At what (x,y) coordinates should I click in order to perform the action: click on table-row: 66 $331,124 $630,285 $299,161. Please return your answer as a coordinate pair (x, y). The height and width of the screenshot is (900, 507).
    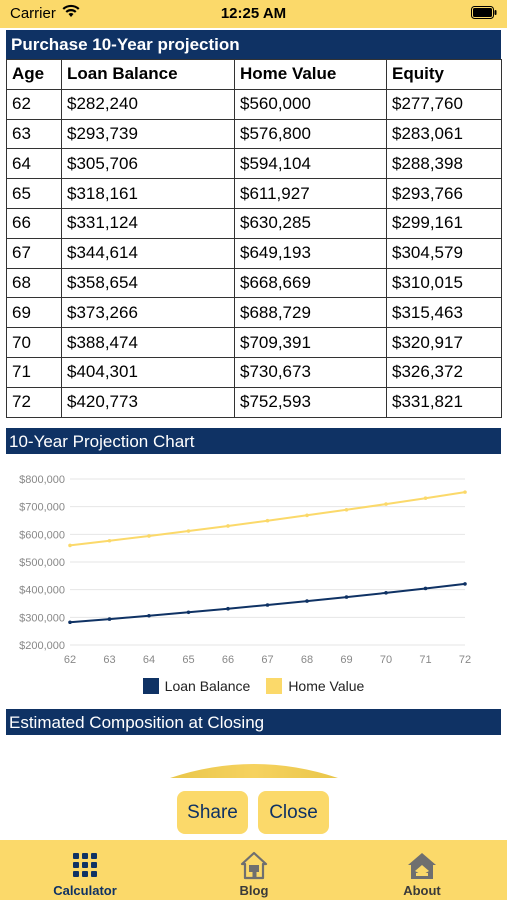
    Looking at the image, I should click on (254, 223).